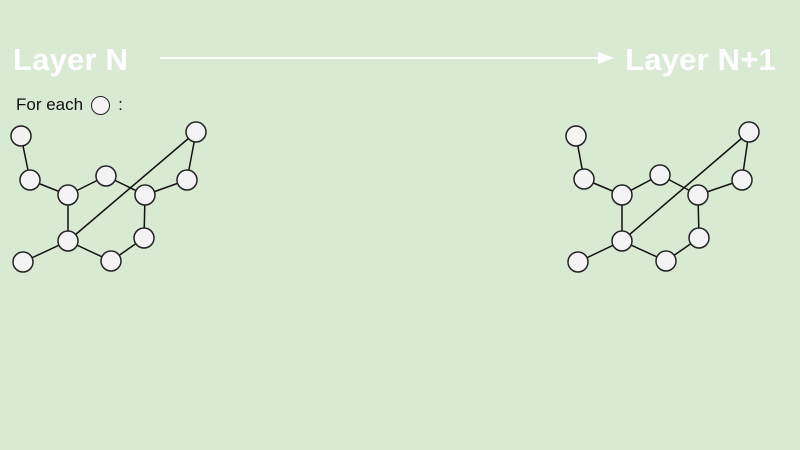  Describe the element at coordinates (685, 186) in the screenshot. I see `layer-n-plus-1-edge-n7-n8` at that location.